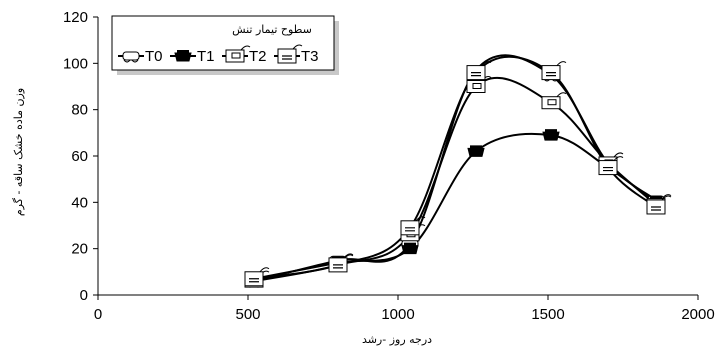 This screenshot has width=724, height=352. What do you see at coordinates (697, 314) in the screenshot?
I see `x-tick-label: 2000` at bounding box center [697, 314].